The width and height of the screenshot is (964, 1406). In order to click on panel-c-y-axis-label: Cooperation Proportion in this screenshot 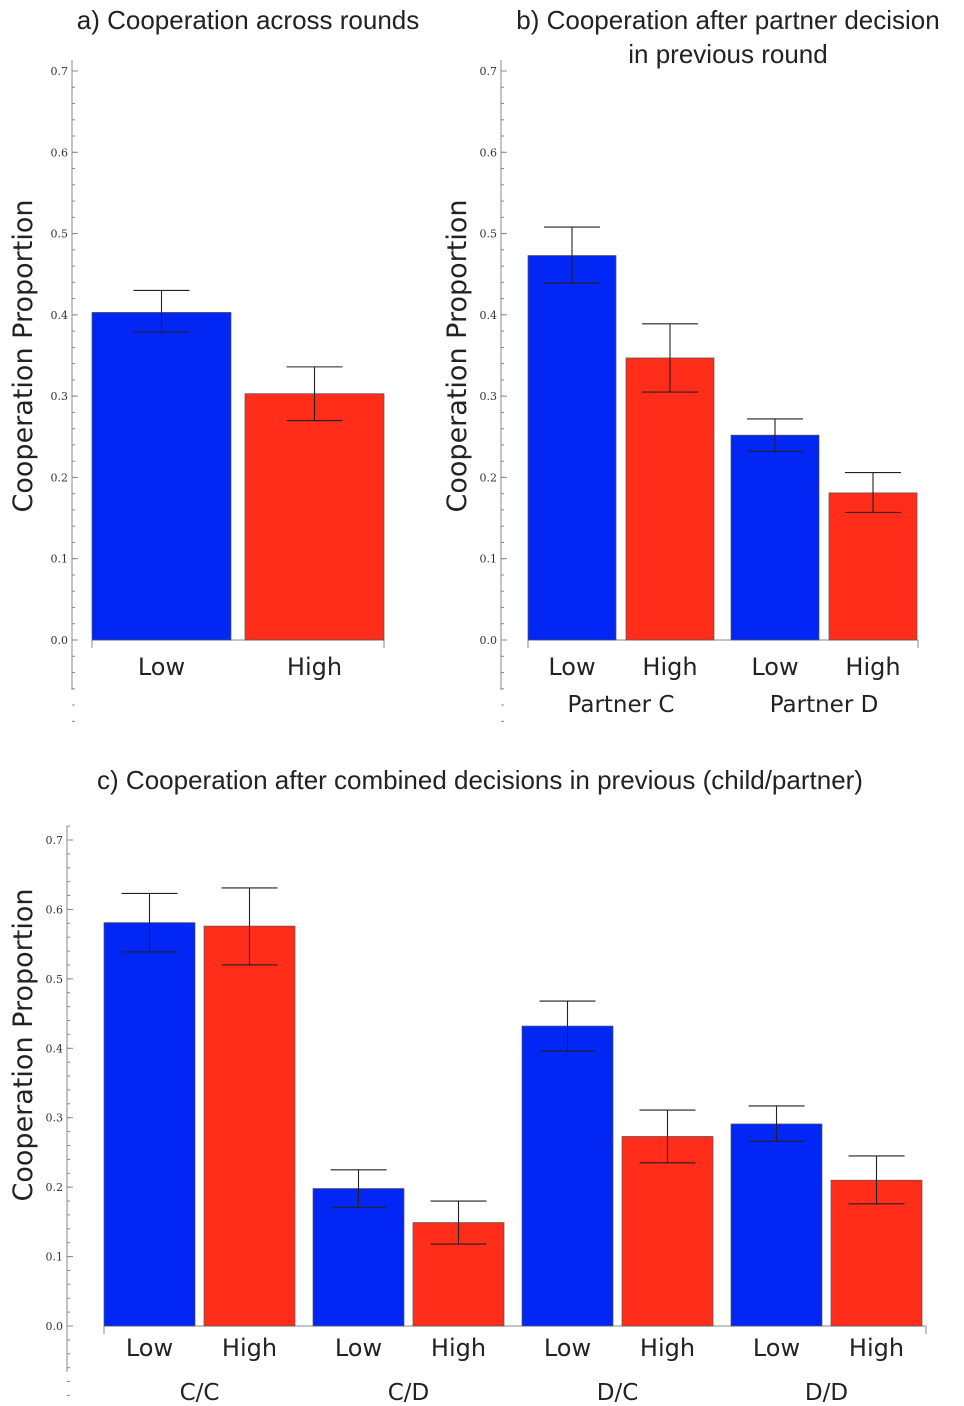, I will do `click(23, 1045)`.